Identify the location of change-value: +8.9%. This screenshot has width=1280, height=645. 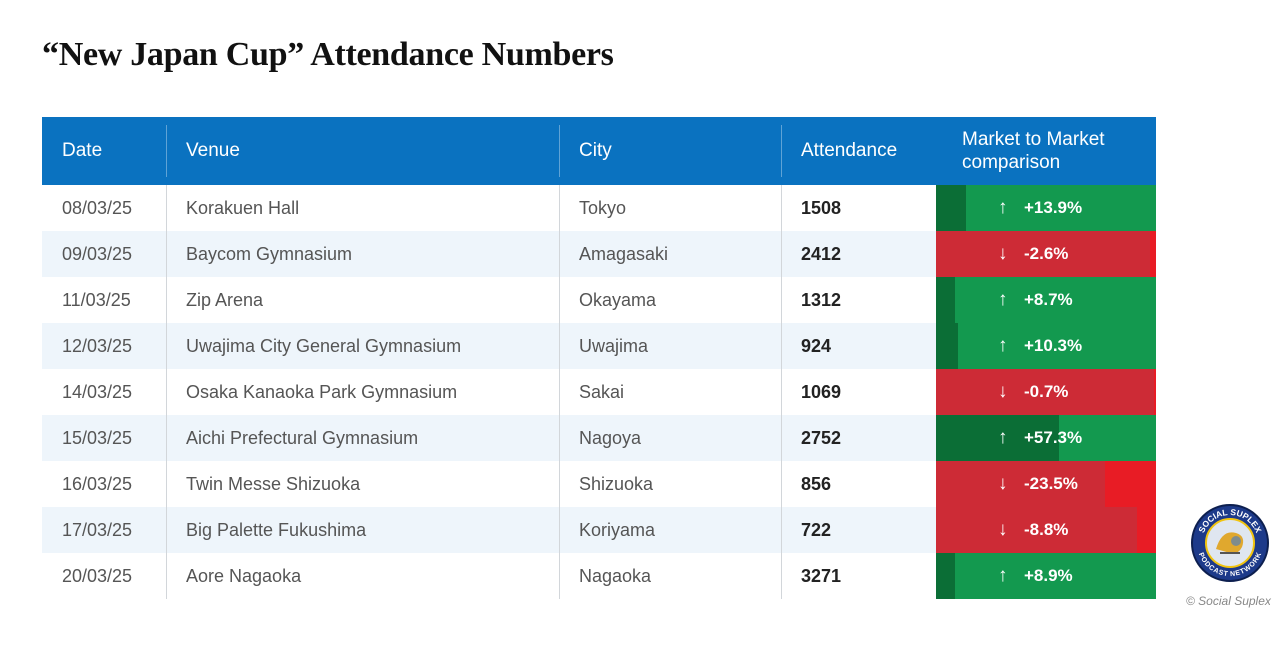
(1048, 575).